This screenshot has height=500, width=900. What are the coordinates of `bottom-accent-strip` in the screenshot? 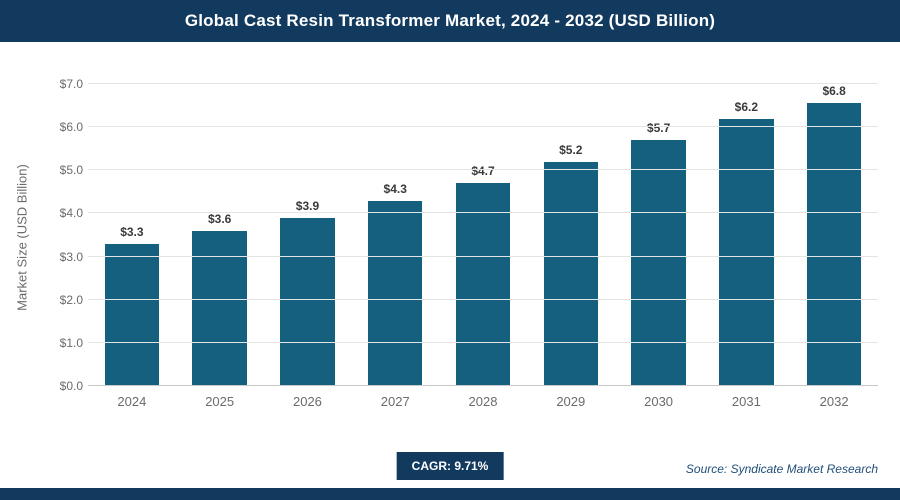 It's located at (450, 494).